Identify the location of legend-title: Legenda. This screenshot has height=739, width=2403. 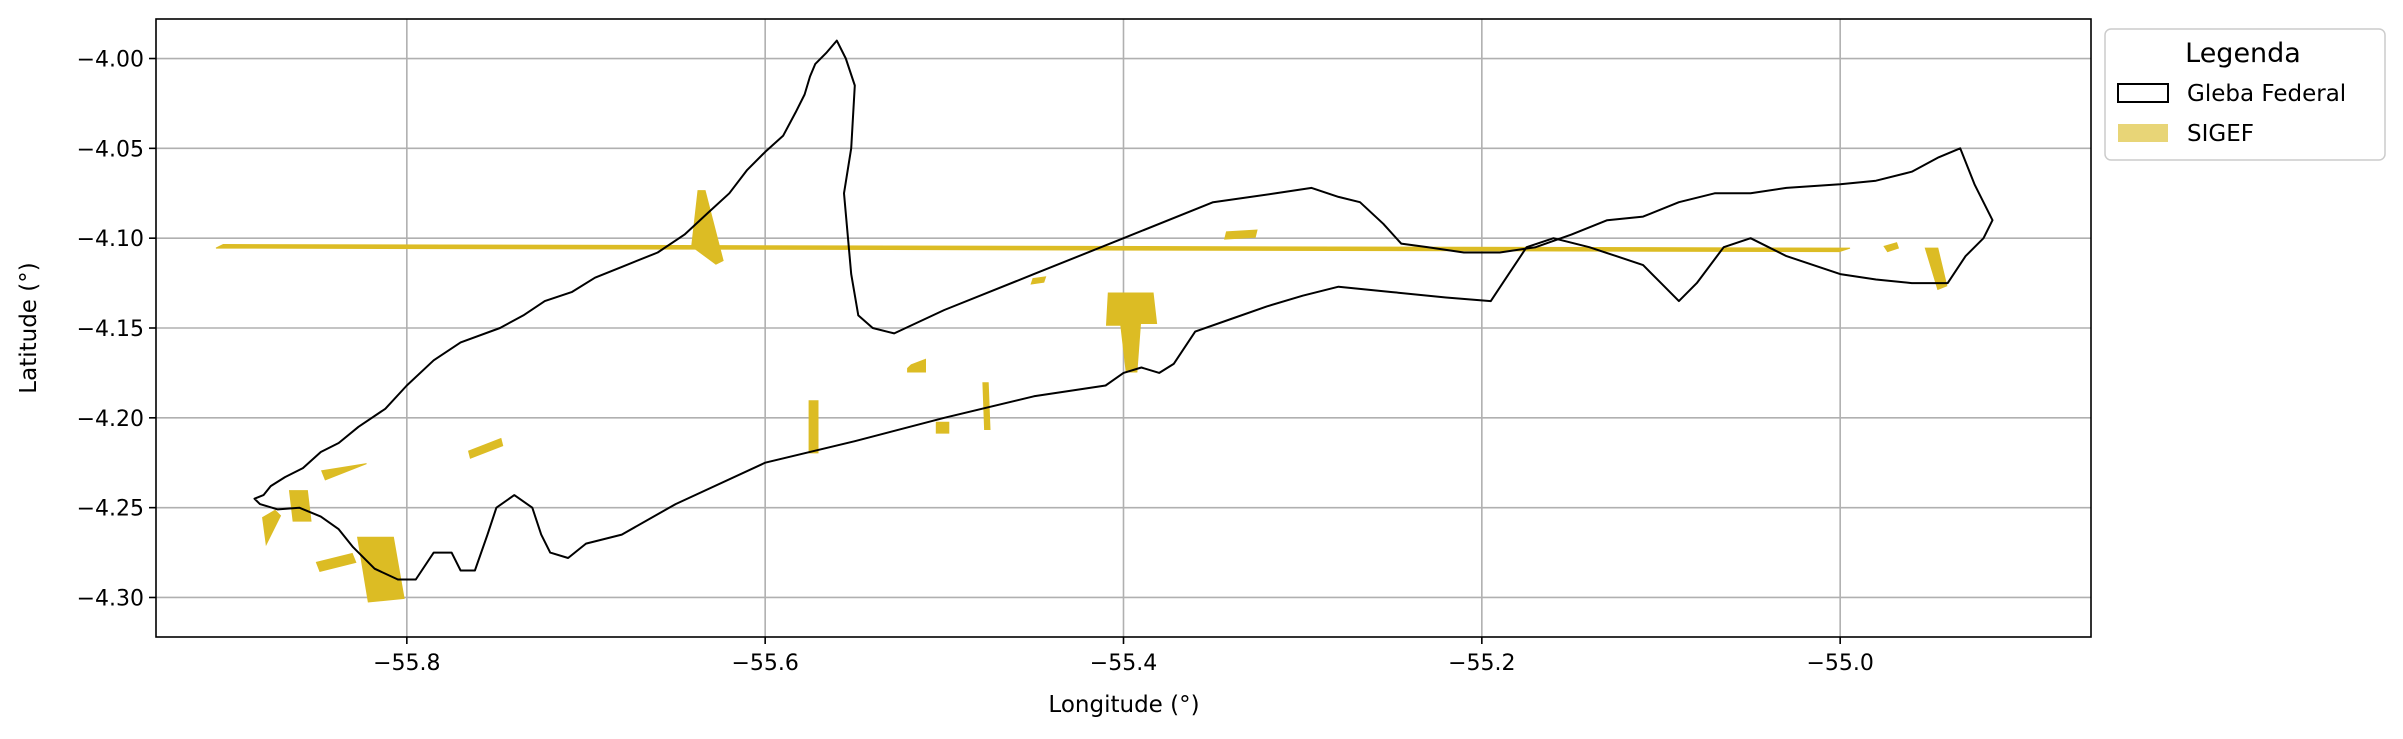
(2243, 53).